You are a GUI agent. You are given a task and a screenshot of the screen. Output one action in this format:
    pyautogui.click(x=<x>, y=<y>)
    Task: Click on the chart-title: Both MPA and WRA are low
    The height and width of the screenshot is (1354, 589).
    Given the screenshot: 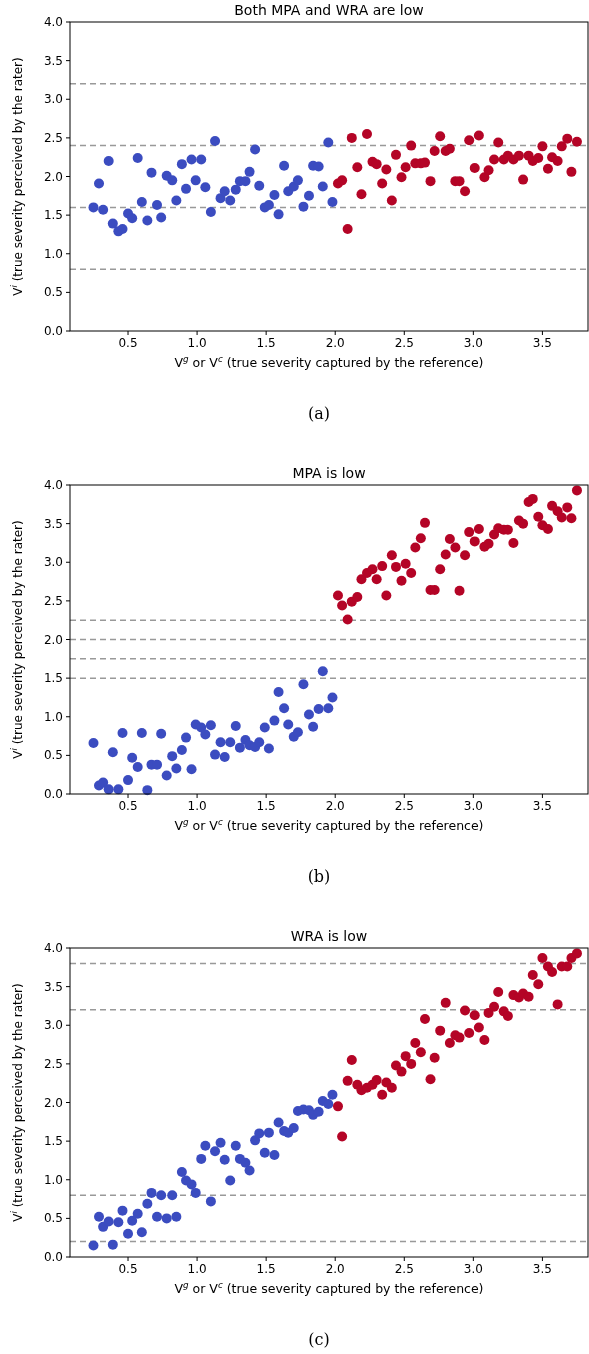 What is the action you would take?
    pyautogui.click(x=329, y=10)
    